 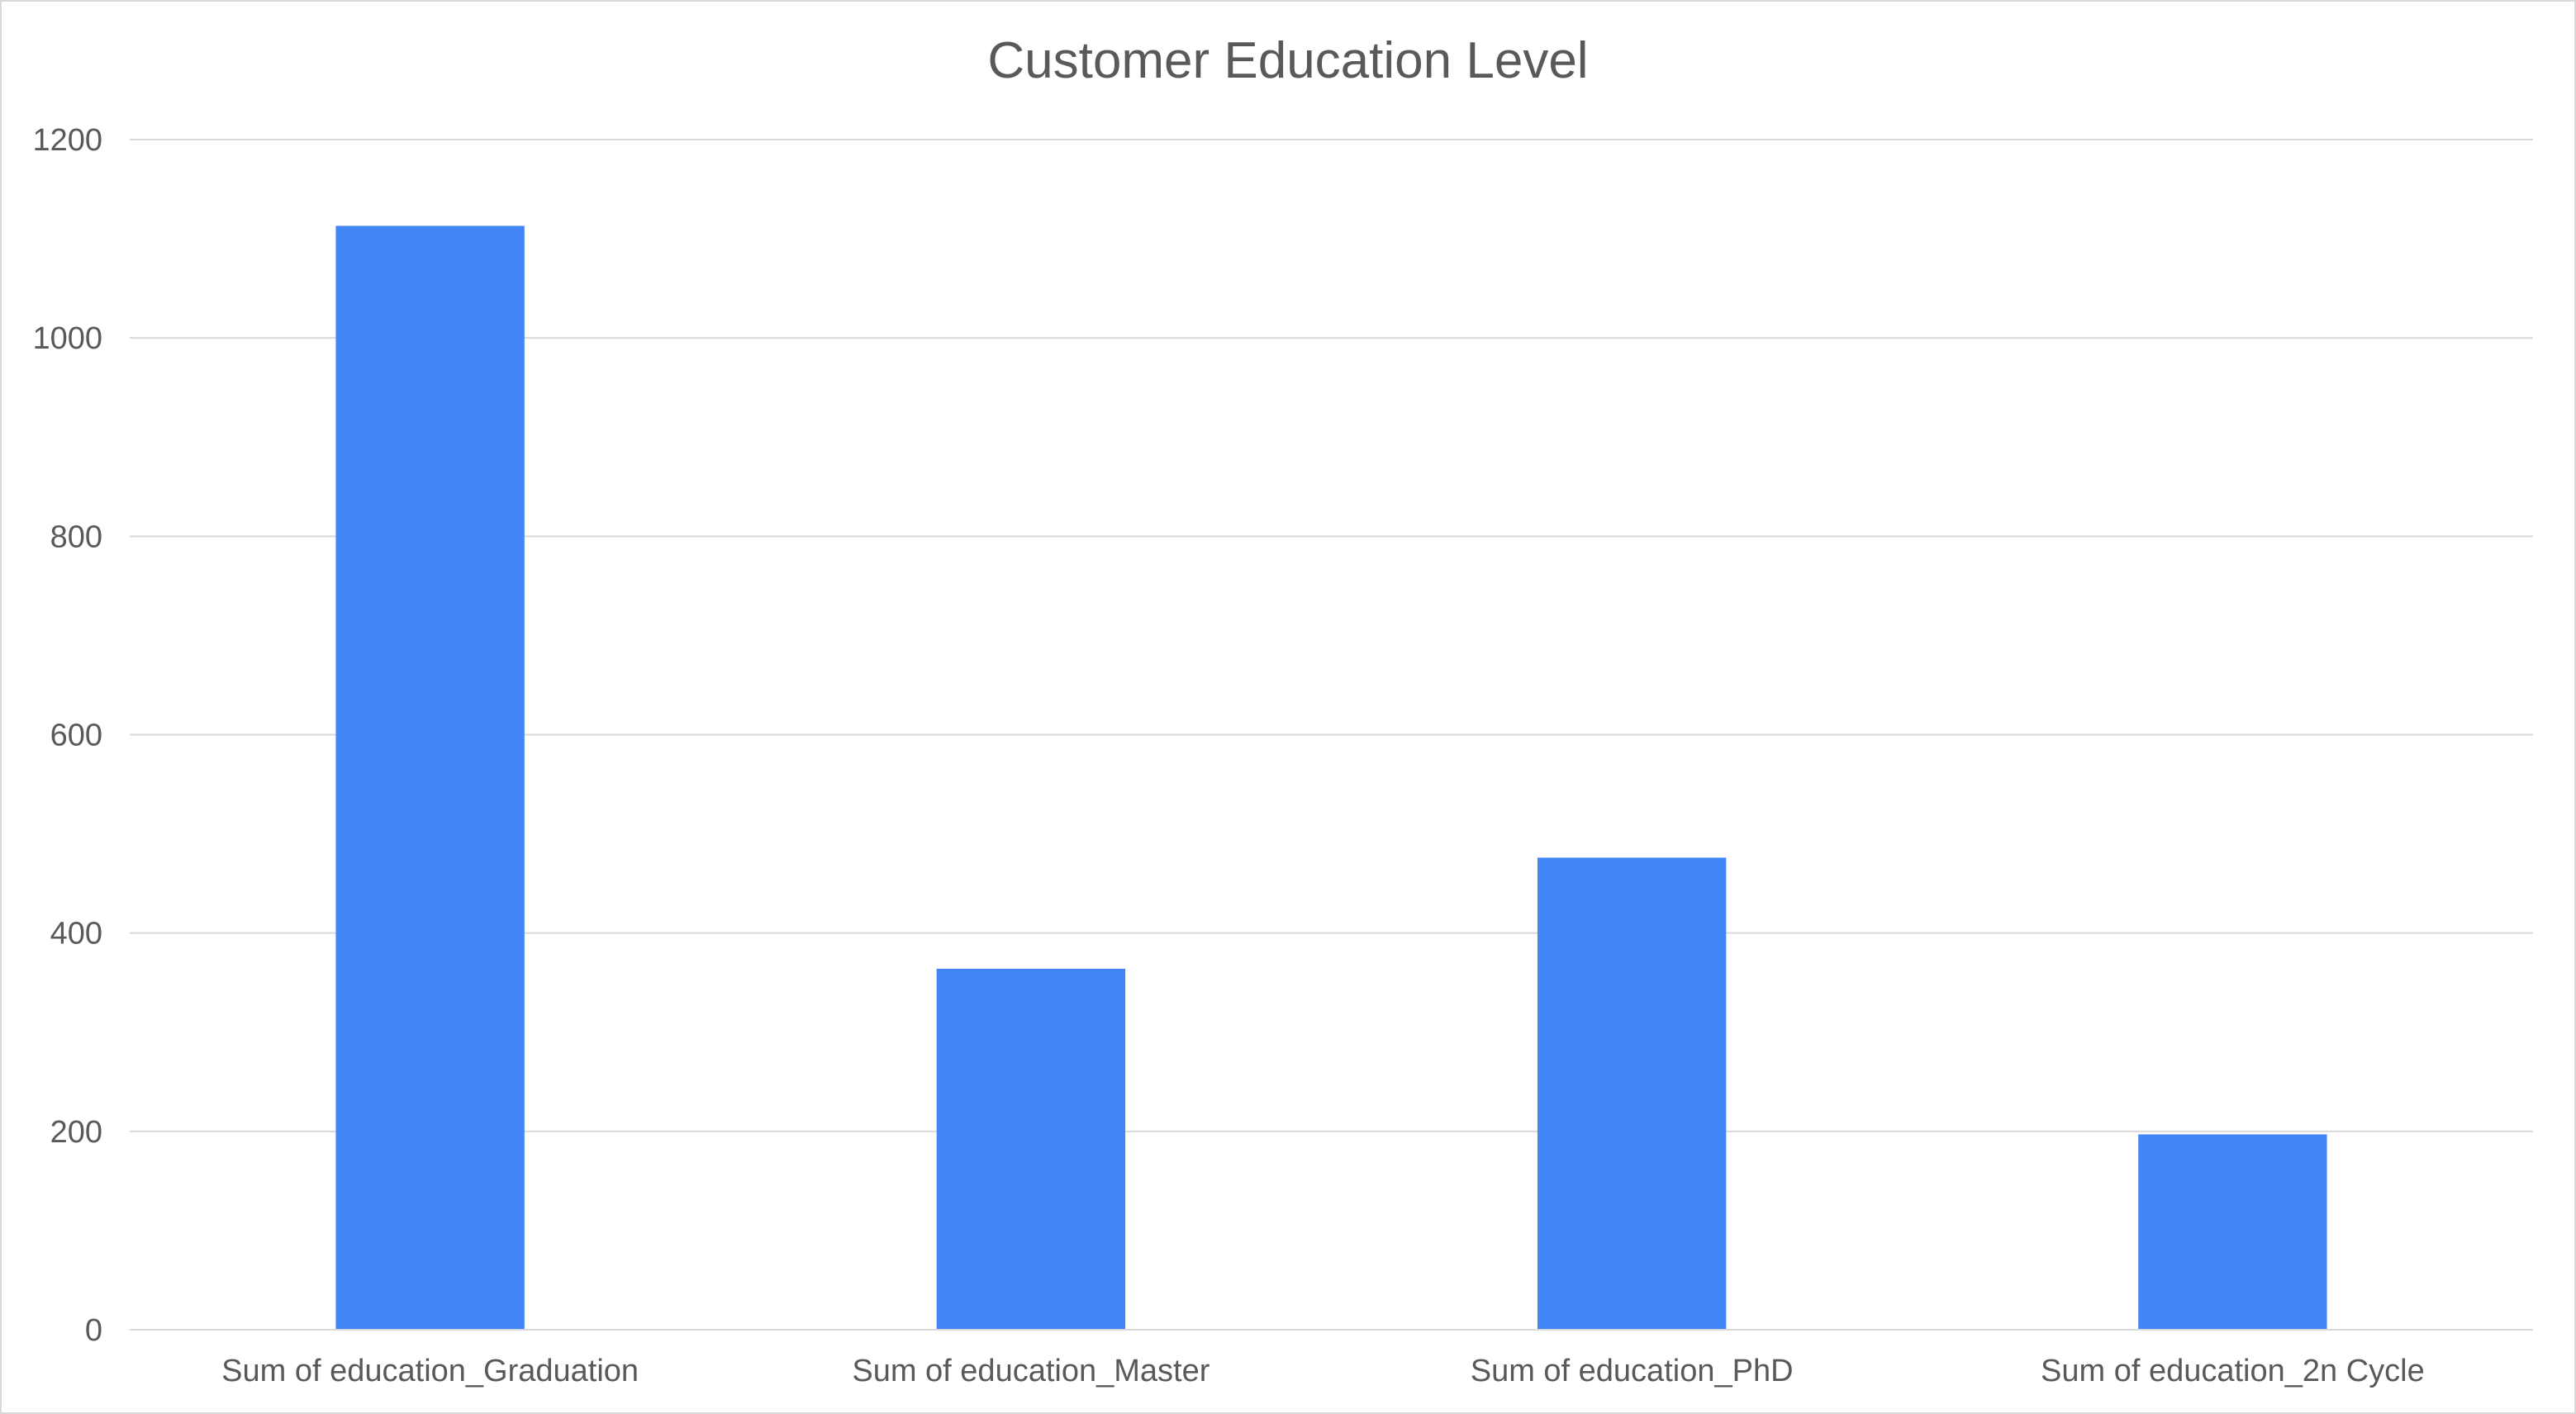 I want to click on x-category-label: Sum of education_Graduation, so click(x=430, y=1371).